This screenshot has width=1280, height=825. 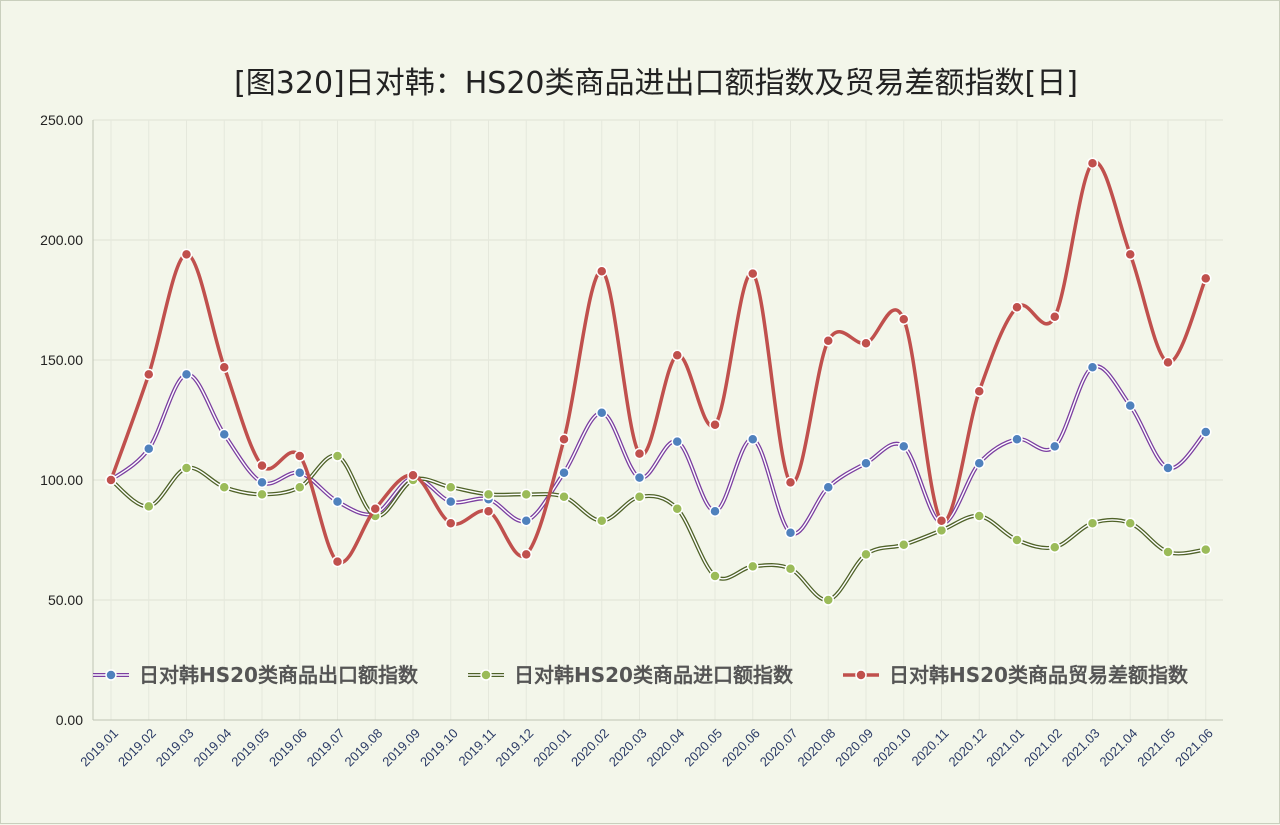 What do you see at coordinates (69, 720) in the screenshot?
I see `y-tick-label: 0.00` at bounding box center [69, 720].